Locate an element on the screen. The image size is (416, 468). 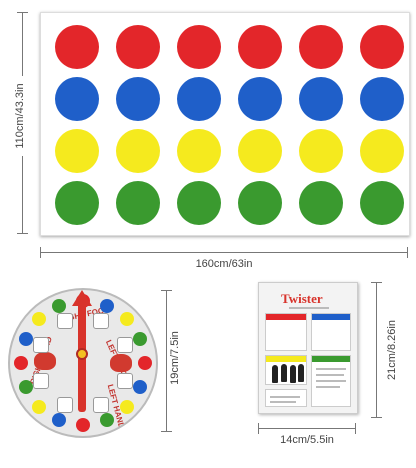
mat-width-tick-right is located at coordinates (407, 252).